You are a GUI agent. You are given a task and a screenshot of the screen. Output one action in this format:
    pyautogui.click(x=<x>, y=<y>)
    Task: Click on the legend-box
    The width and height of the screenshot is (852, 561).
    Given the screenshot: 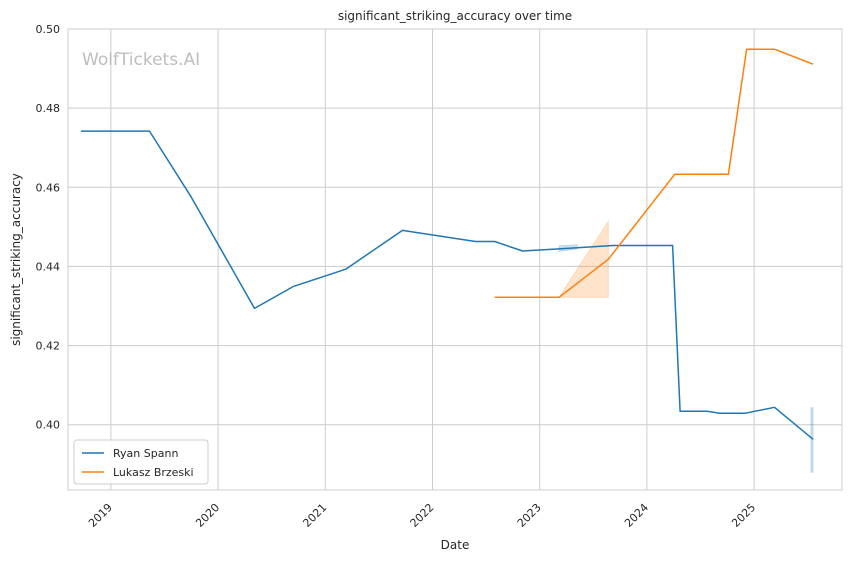 What is the action you would take?
    pyautogui.click(x=141, y=462)
    